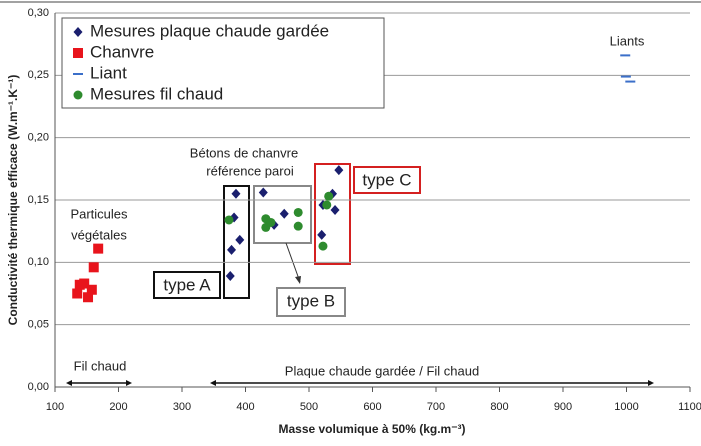  Describe the element at coordinates (244, 152) in the screenshot. I see `annotation: Bétons de chanvre` at that location.